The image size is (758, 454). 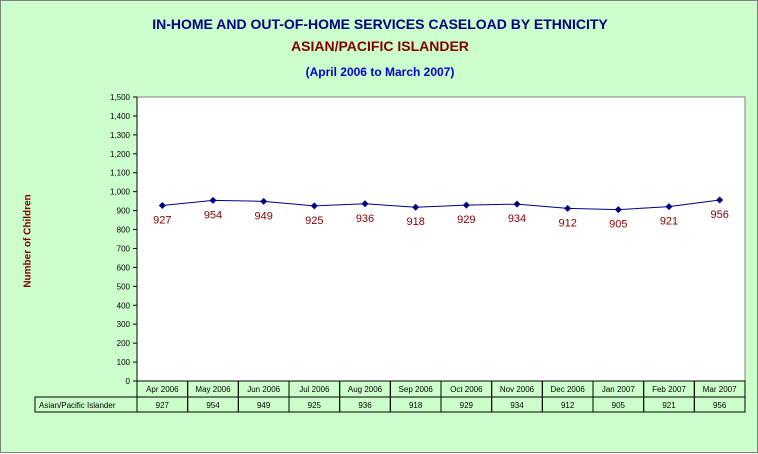 I want to click on table-series-name: Asian/Pacific Islander, so click(x=77, y=405).